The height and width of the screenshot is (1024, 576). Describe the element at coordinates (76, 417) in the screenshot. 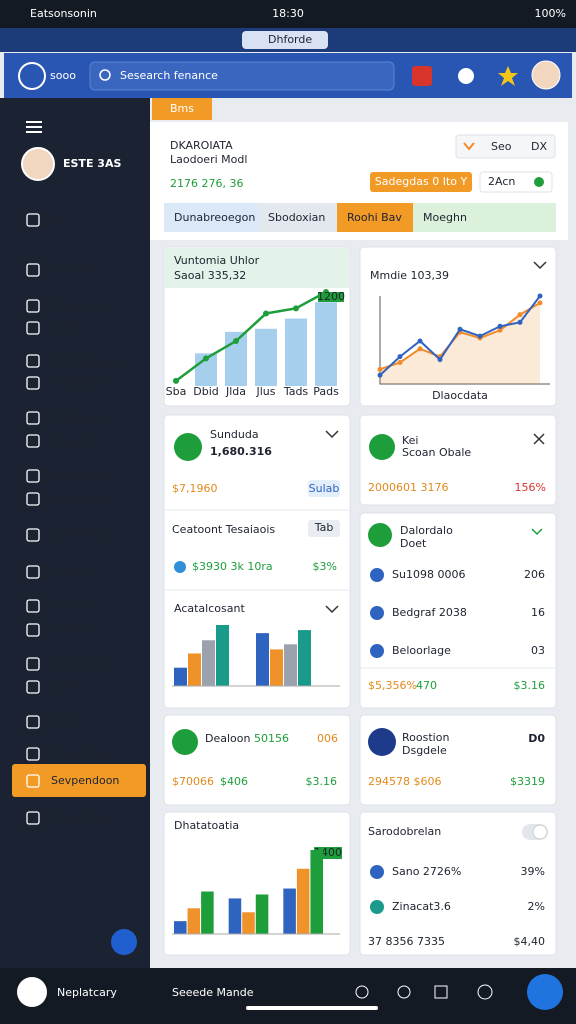

I see `menu-item: Ekomoria` at that location.